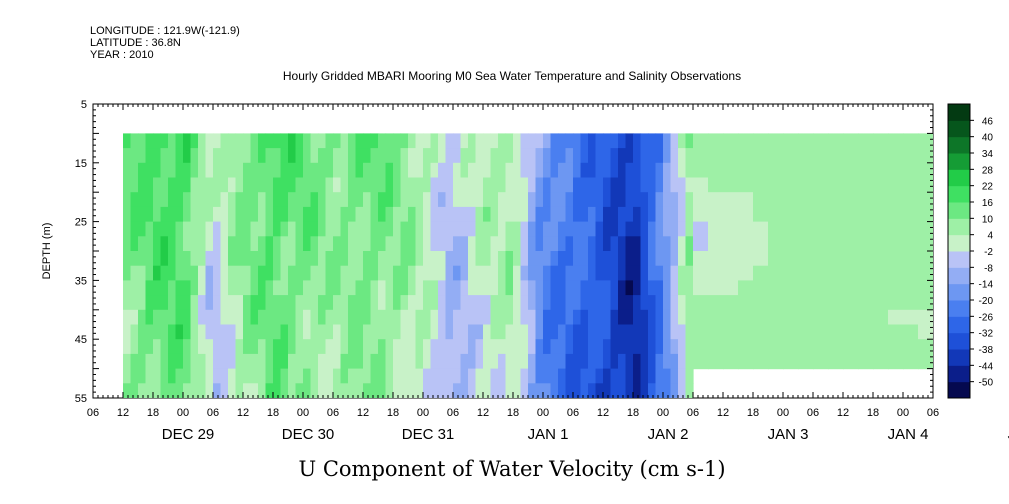  I want to click on colorbar-swatch, so click(959, 276).